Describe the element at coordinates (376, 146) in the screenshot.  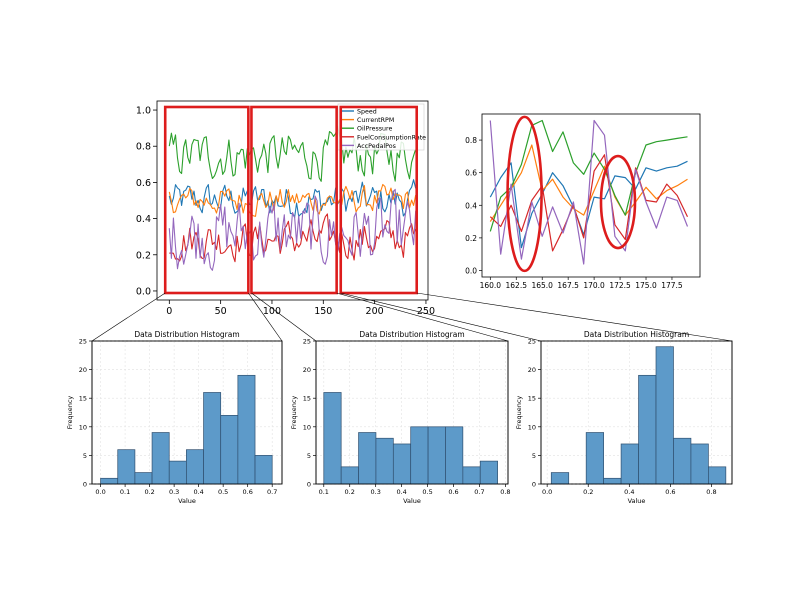
I see `legend-label-acc: AccPedalPos` at that location.